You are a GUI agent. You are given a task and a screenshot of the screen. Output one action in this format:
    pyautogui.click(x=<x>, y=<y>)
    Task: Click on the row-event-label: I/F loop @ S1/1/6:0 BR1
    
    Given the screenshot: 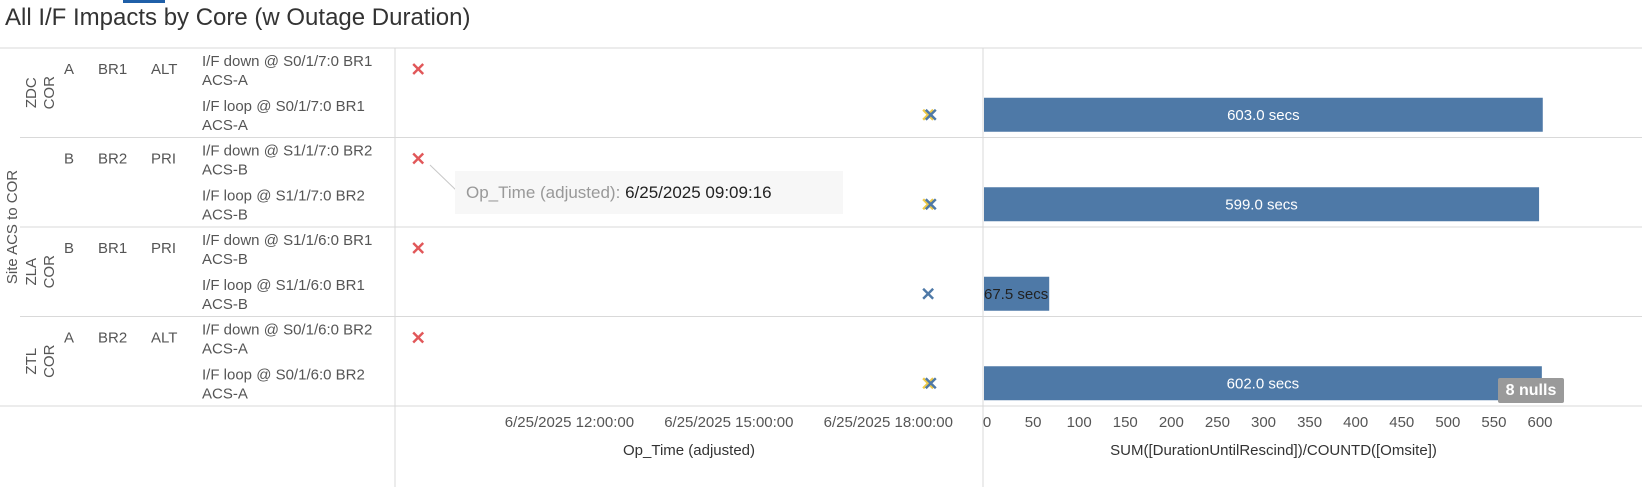 What is the action you would take?
    pyautogui.click(x=283, y=285)
    